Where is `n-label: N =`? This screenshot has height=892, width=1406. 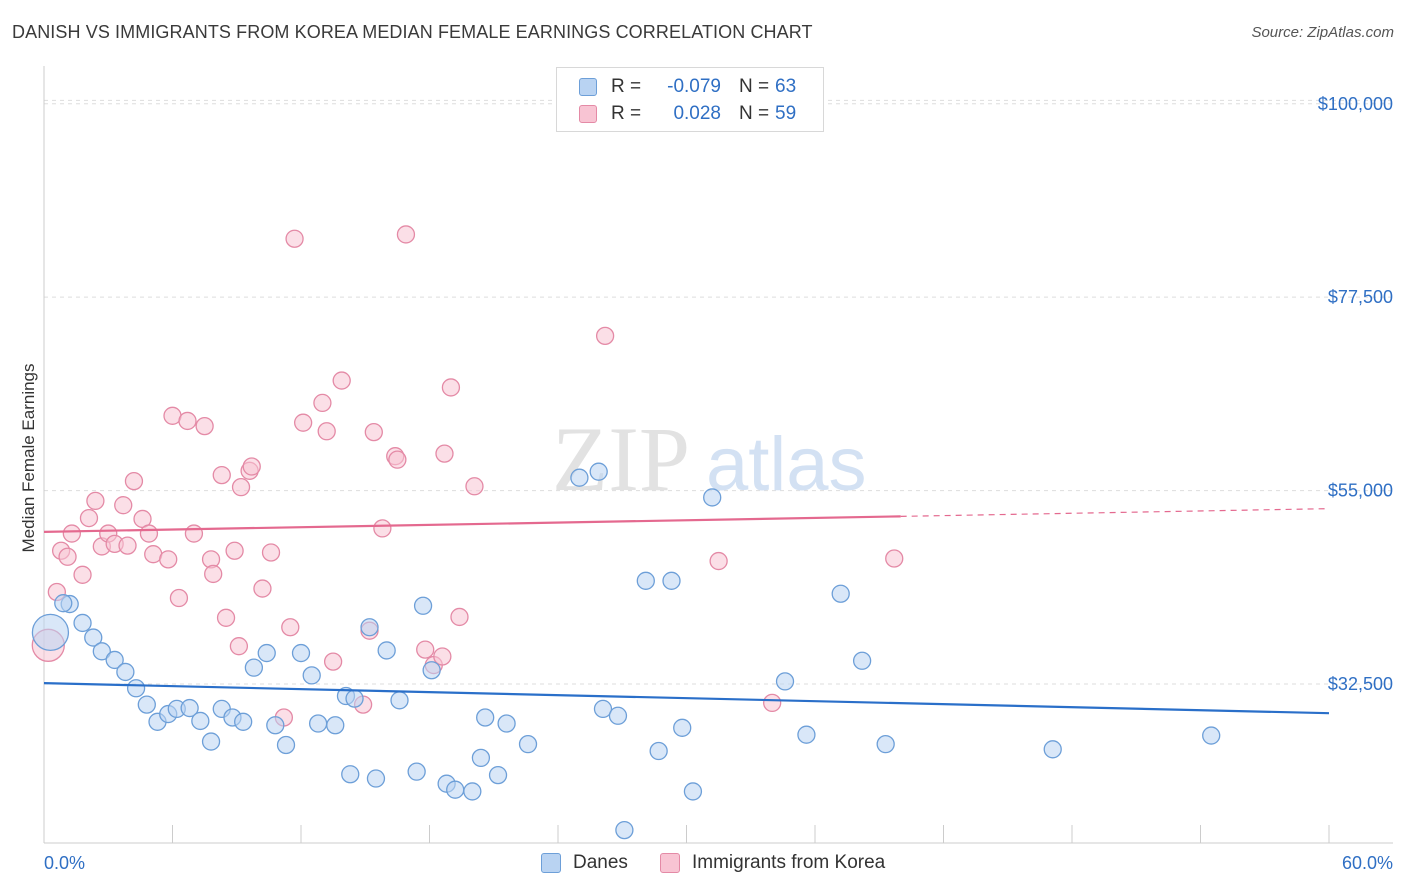
n-label: N = is located at coordinates (754, 113).